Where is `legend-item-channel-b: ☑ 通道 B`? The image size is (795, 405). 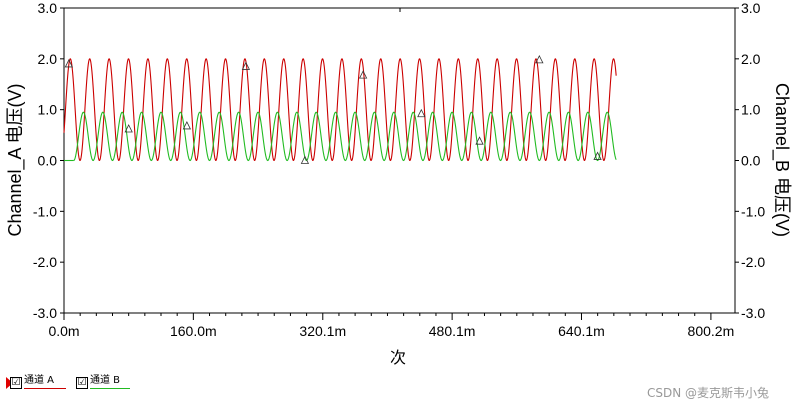 legend-item-channel-b: ☑ 通道 B is located at coordinates (106, 382).